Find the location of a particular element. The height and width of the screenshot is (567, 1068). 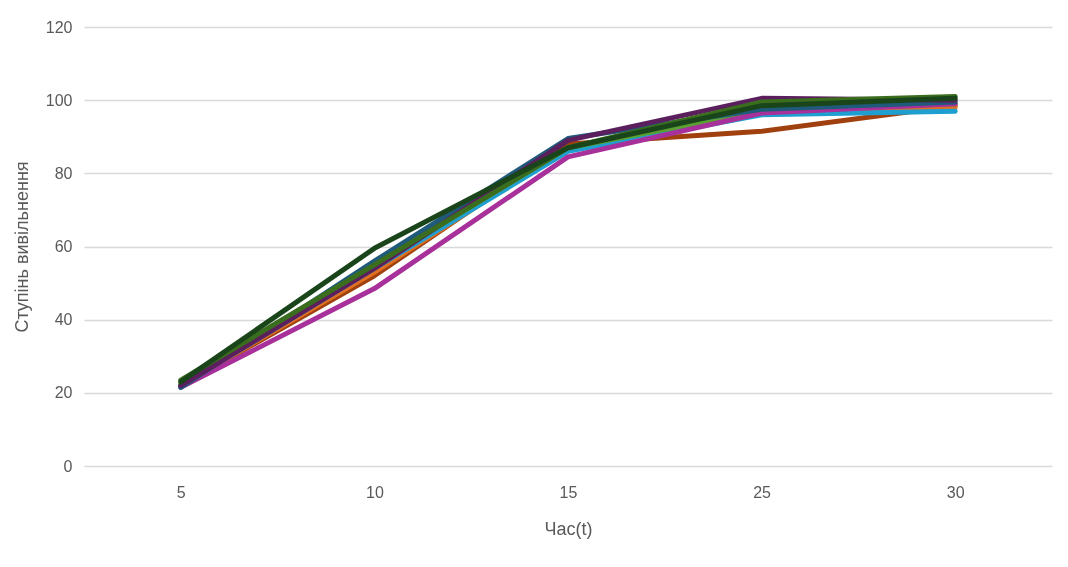

y-tick-label: 60 is located at coordinates (63, 246).